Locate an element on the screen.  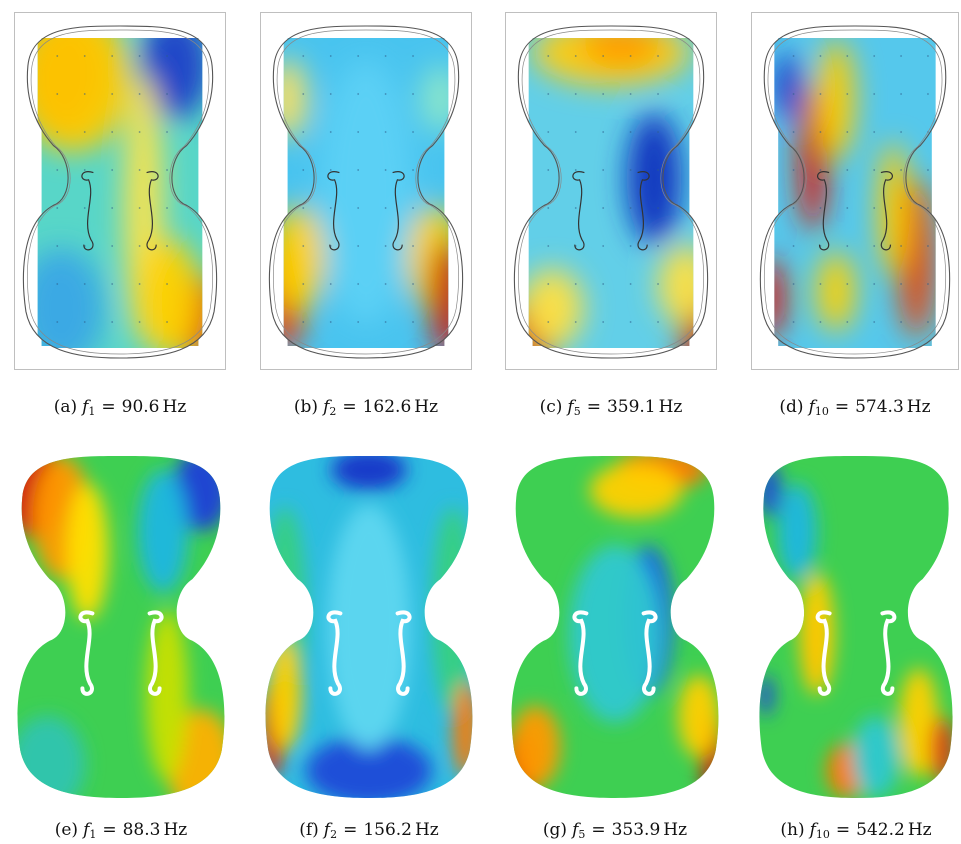
mode-map-a is located at coordinates (120, 191).